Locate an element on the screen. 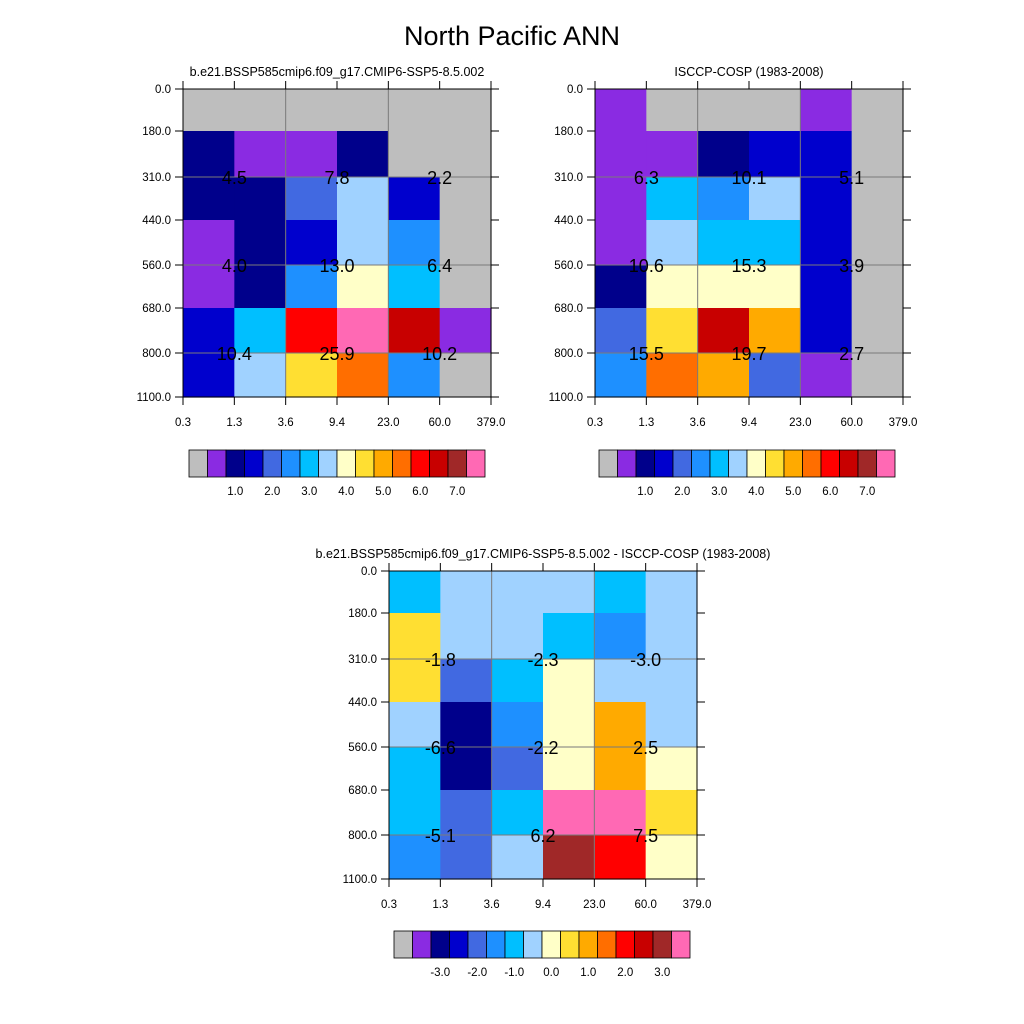 This screenshot has width=1024, height=1024. y-tick-label: 1100.0 is located at coordinates (566, 398).